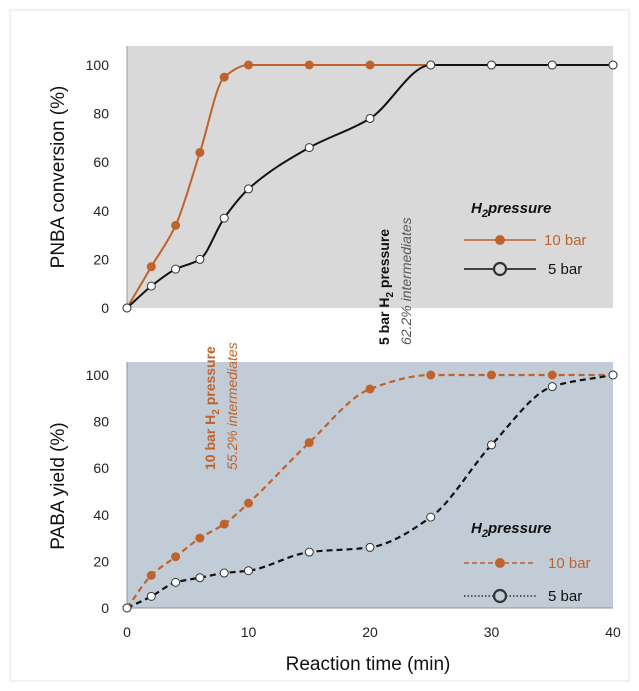  Describe the element at coordinates (101, 515) in the screenshot. I see `bottom-y-tick-label: 40` at that location.